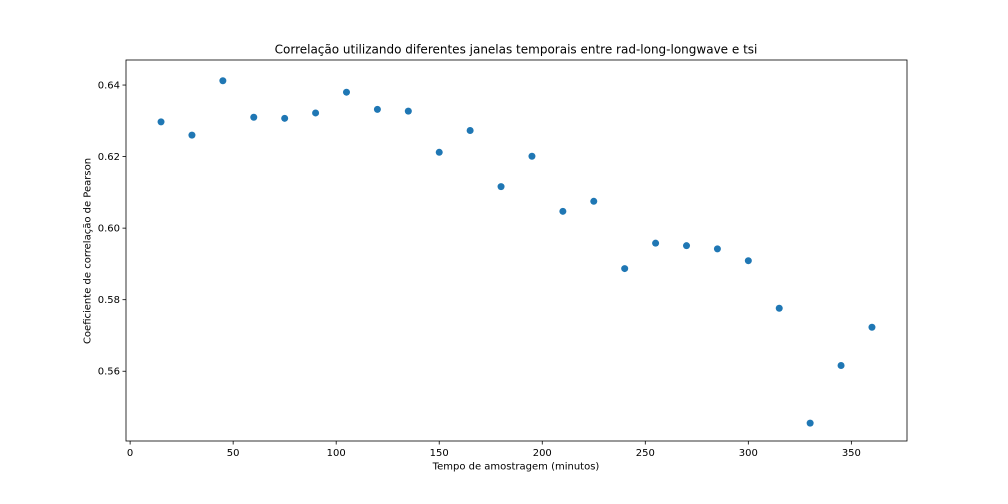 Image resolution: width=1008 pixels, height=504 pixels. What do you see at coordinates (748, 453) in the screenshot?
I see `x-tick-label: 300` at bounding box center [748, 453].